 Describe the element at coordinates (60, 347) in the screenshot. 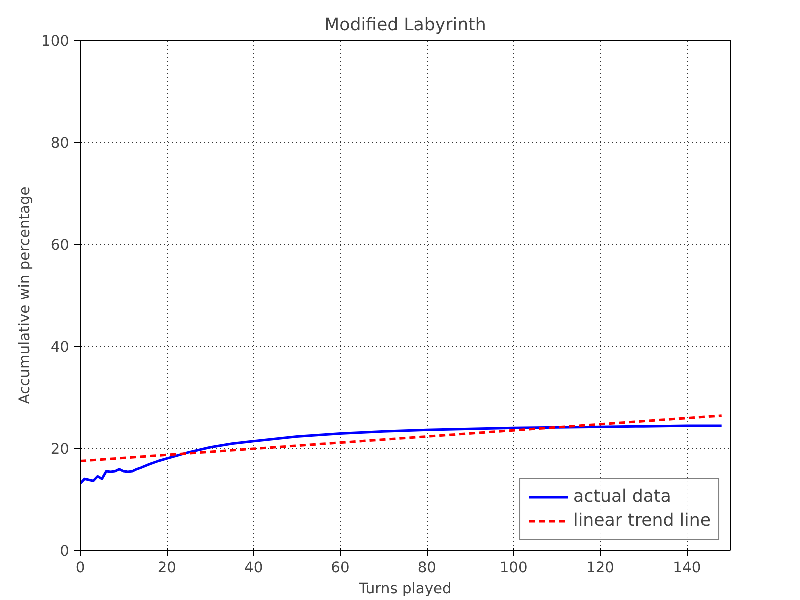

I see `y-tick-label: 40` at that location.